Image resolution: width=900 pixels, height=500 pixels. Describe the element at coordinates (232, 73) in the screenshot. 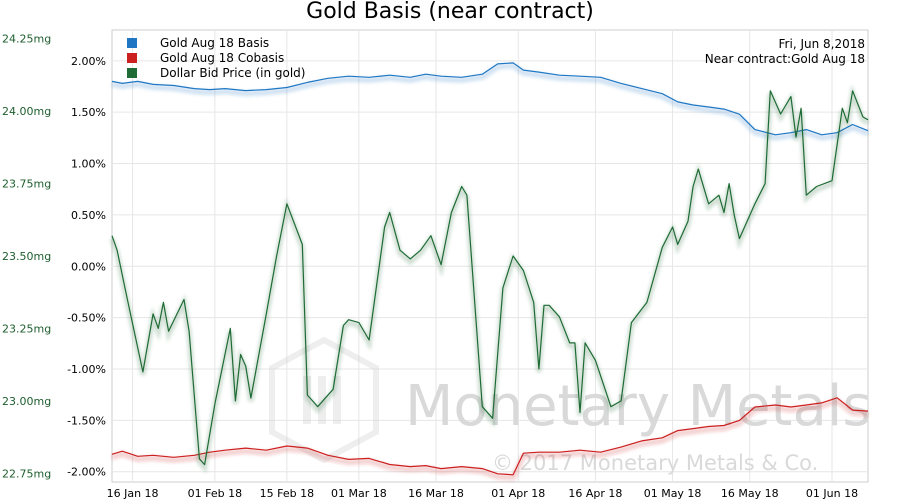

I see `legend-label-dollar-bid: Dollar Bid Price (in gold)` at that location.